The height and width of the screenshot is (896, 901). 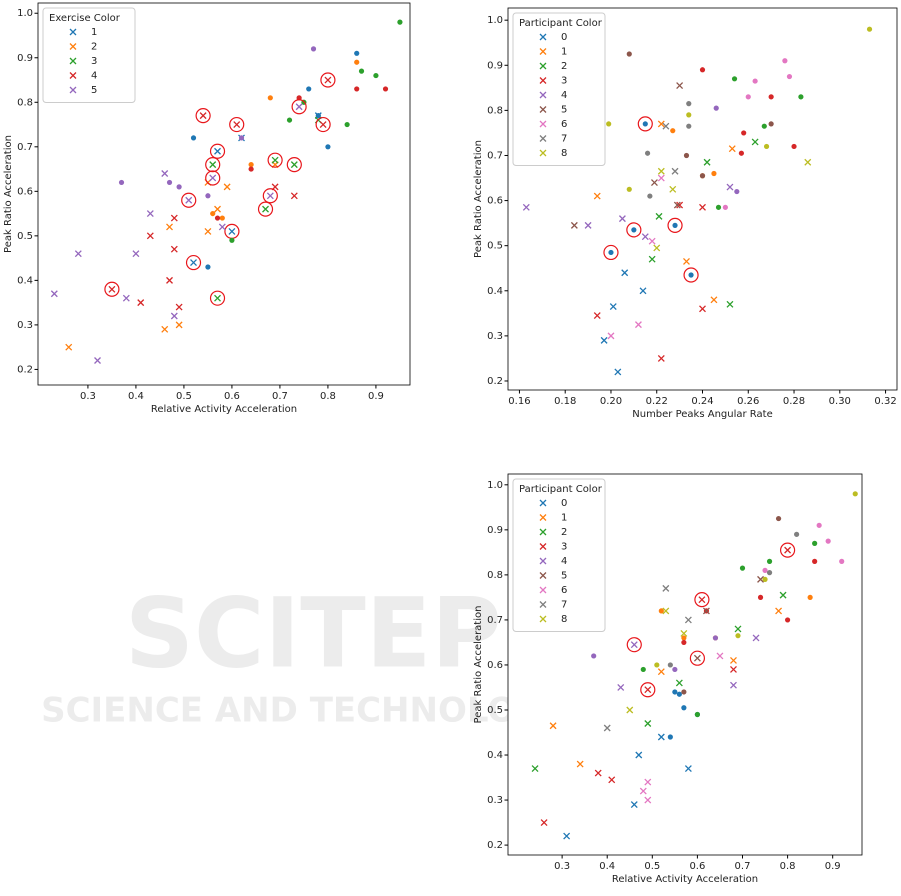 What do you see at coordinates (559, 555) in the screenshot?
I see `legend-box` at bounding box center [559, 555].